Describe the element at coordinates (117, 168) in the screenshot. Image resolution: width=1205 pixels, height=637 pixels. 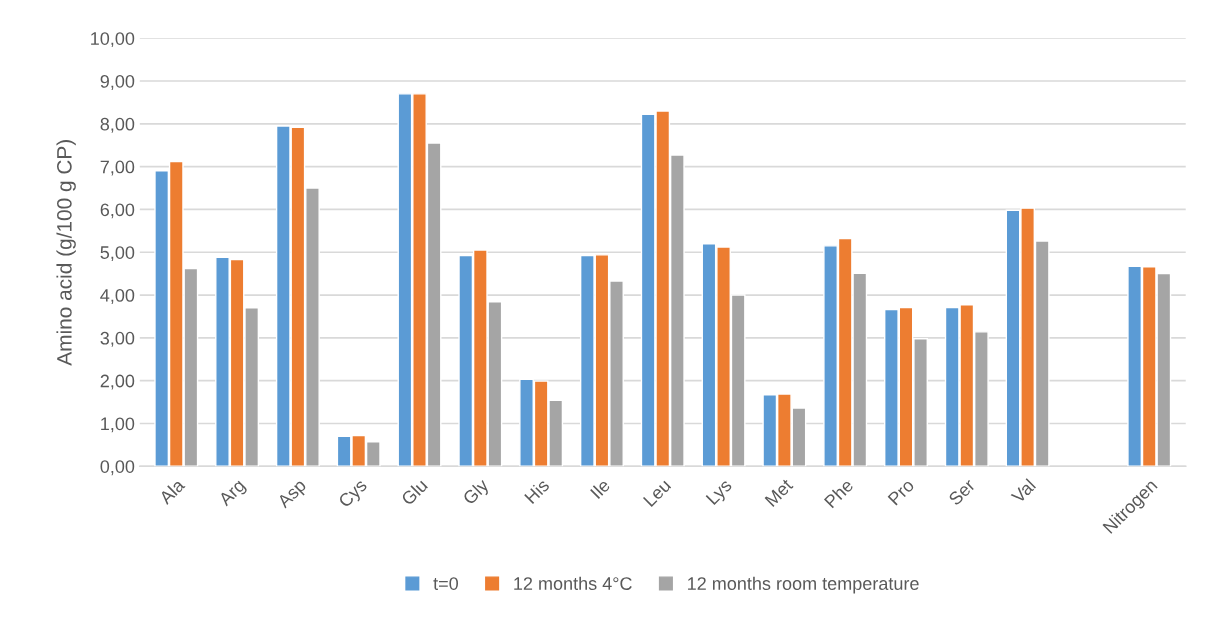
I see `y-tick-label: 7,00` at that location.